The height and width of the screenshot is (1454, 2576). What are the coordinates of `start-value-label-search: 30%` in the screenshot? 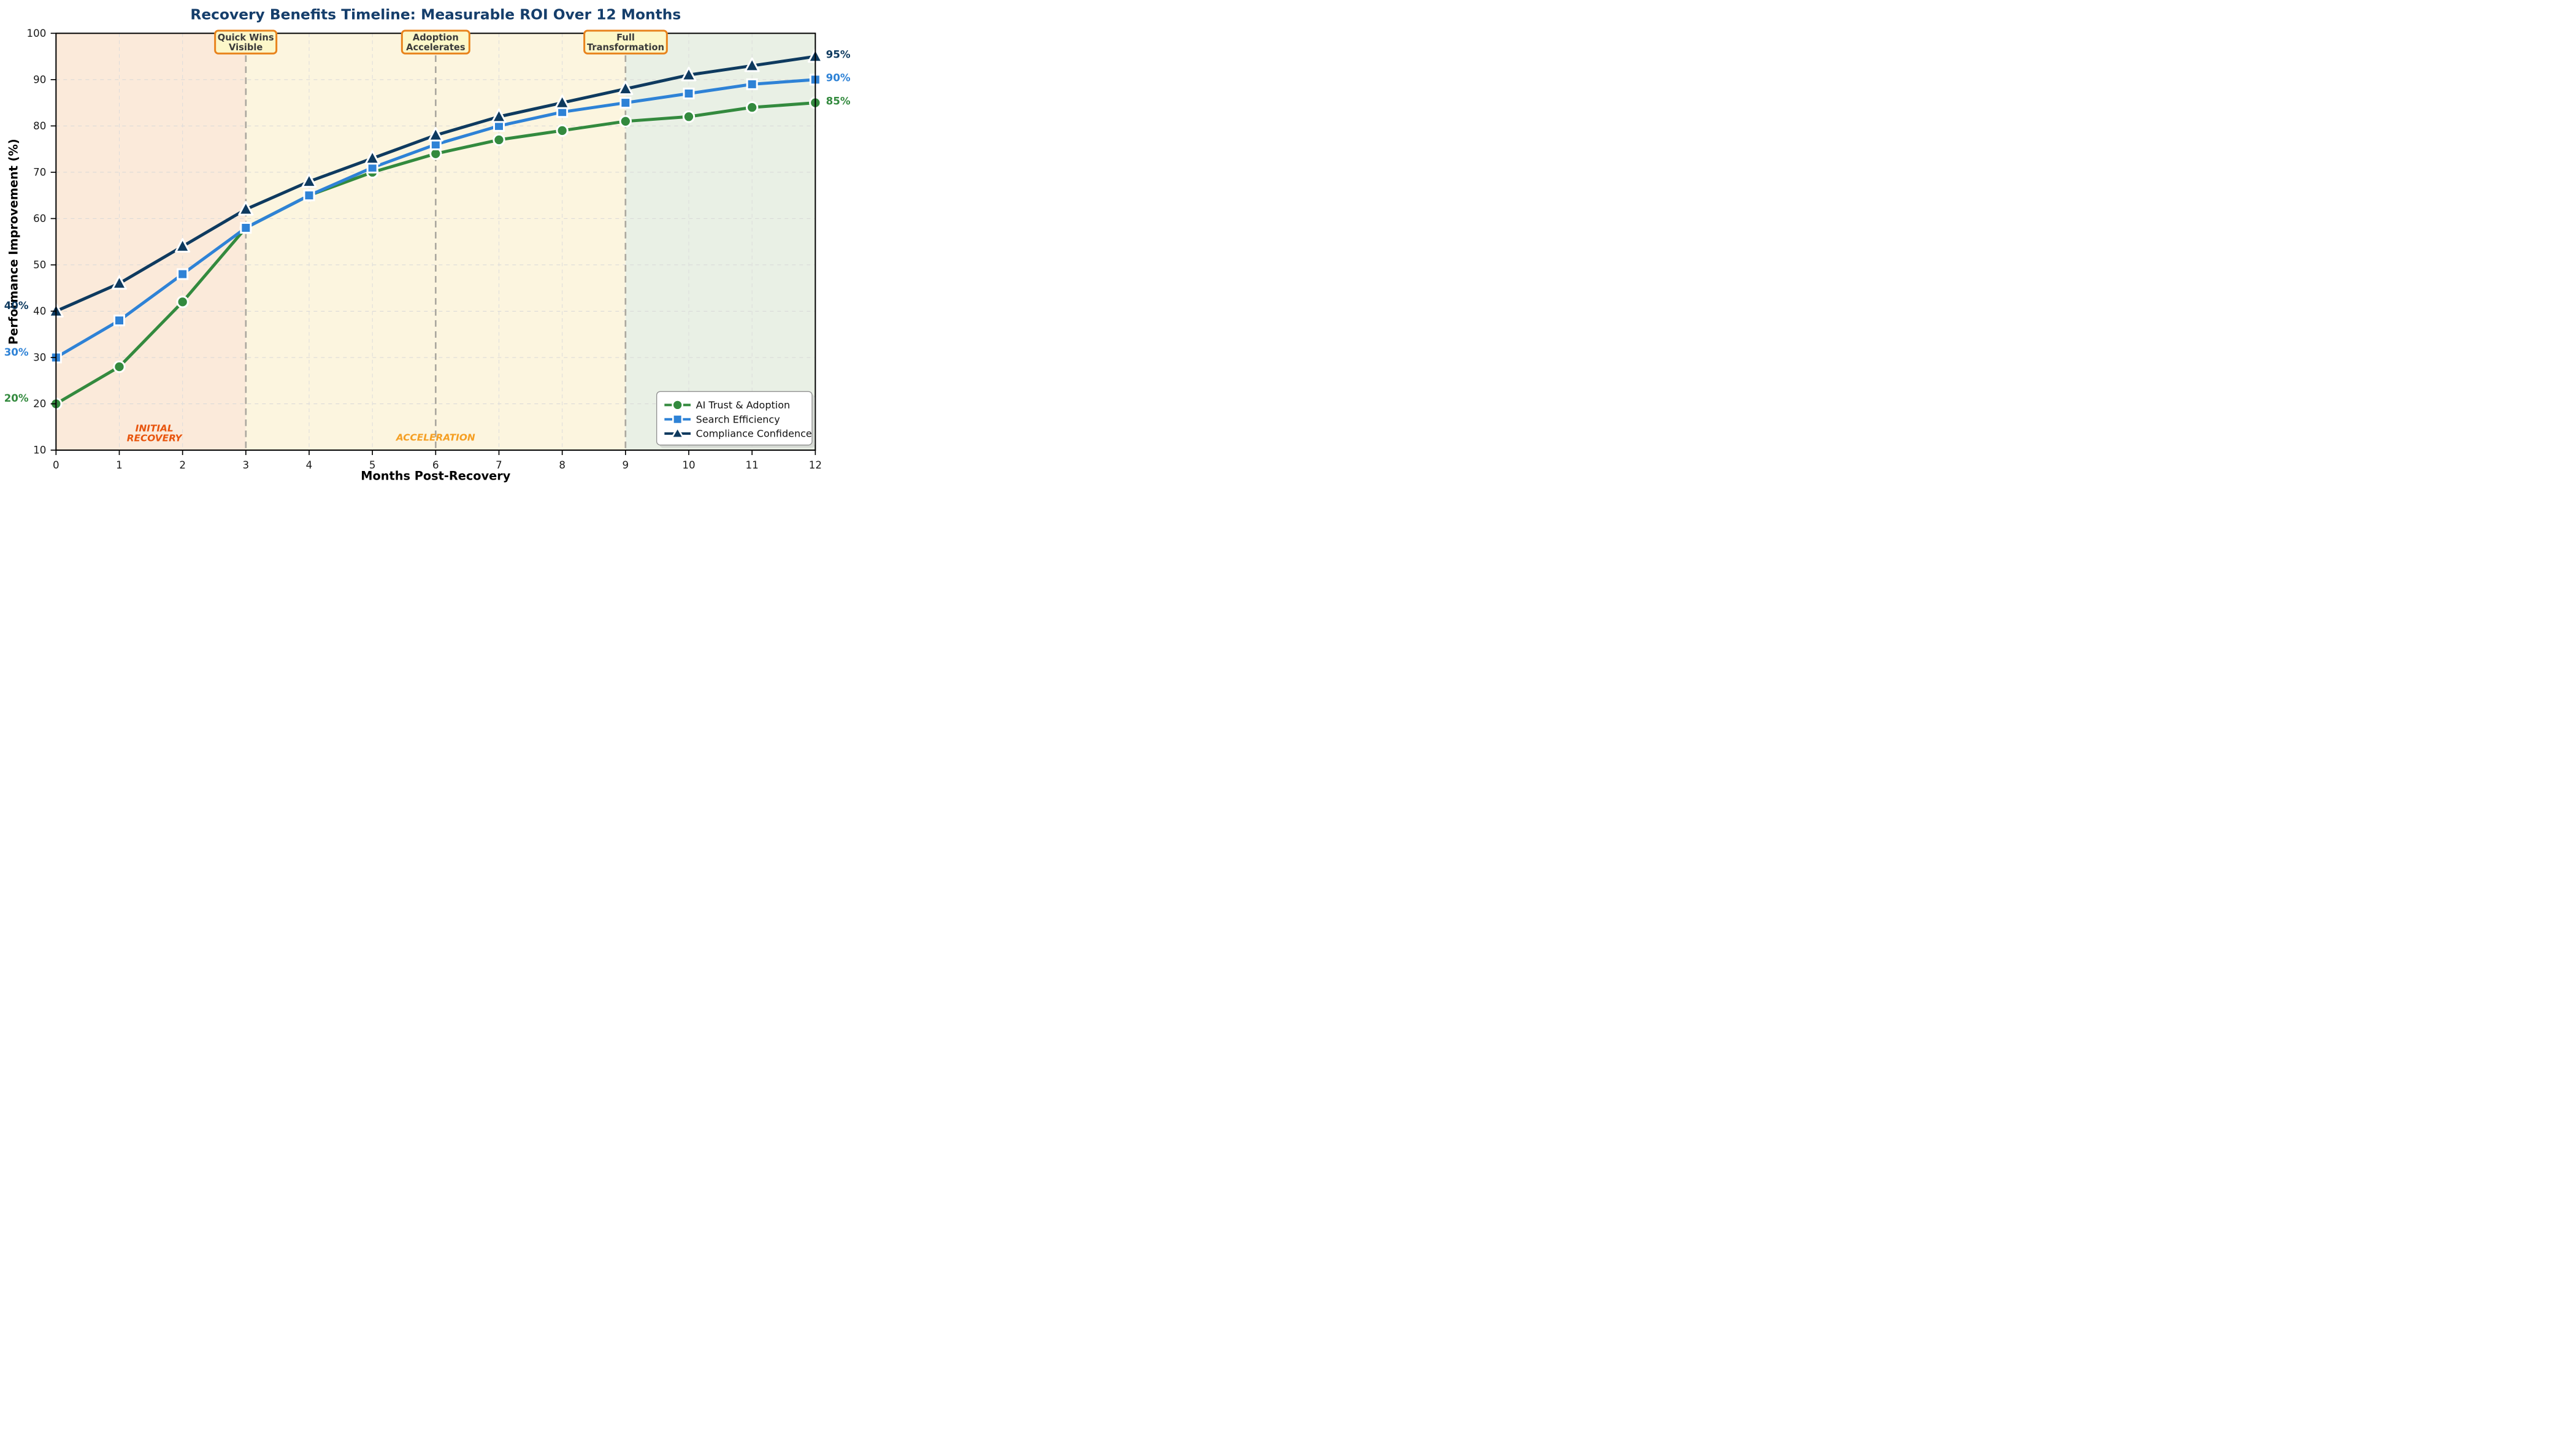 It's located at (16, 352).